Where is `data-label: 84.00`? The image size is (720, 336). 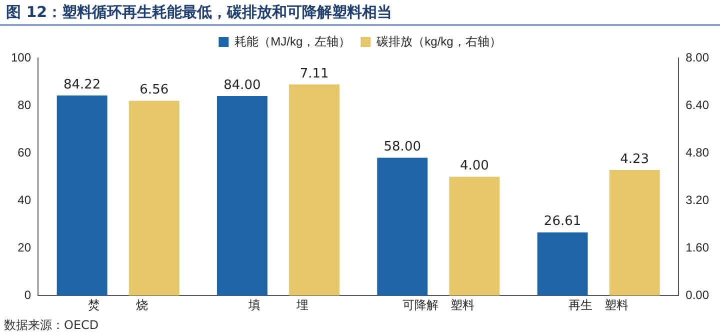 data-label: 84.00 is located at coordinates (242, 85).